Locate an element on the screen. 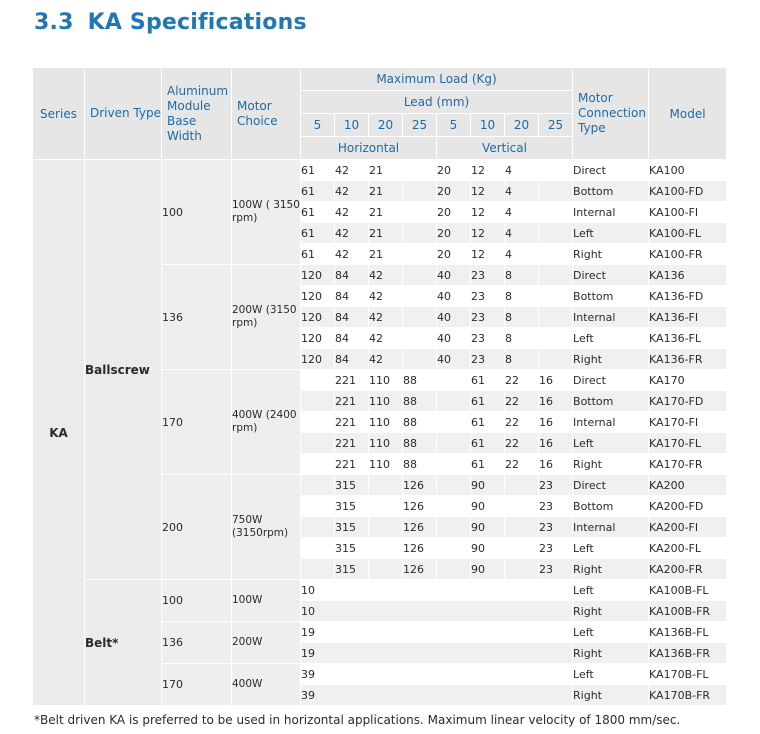  motor-choice-cell: 200W is located at coordinates (266, 642).